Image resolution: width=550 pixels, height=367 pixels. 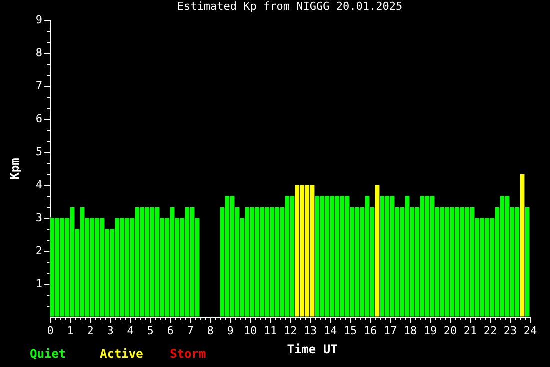 I want to click on y-tick-label: 3, so click(x=39, y=218).